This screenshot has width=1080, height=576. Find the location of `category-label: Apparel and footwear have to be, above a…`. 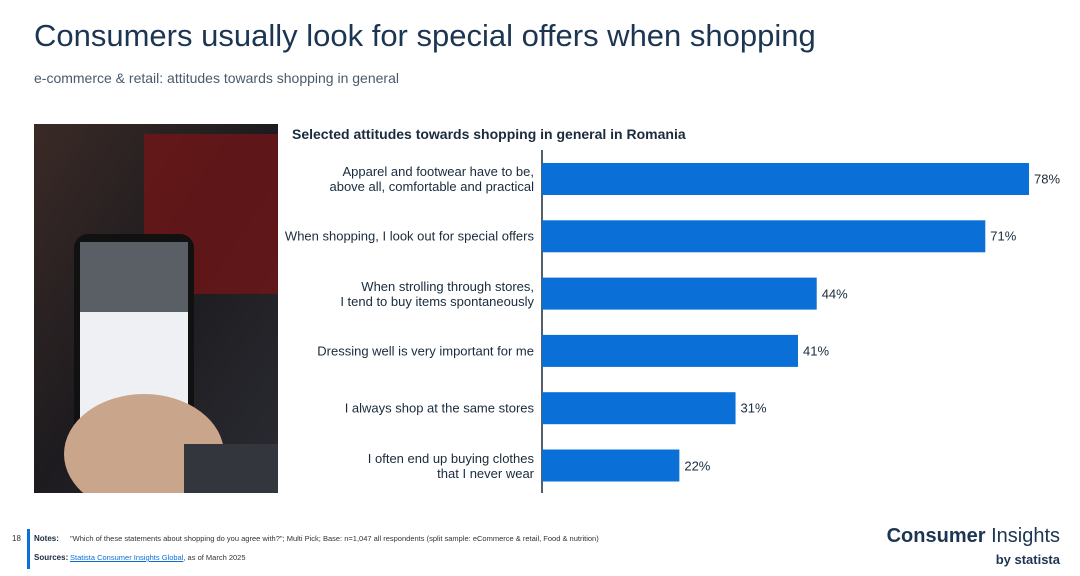

category-label: Apparel and footwear have to be, above a… is located at coordinates (431, 179).